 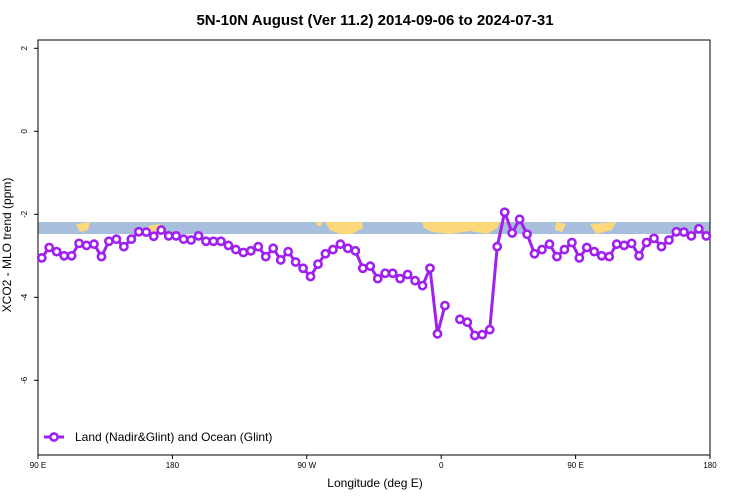 What do you see at coordinates (54, 437) in the screenshot?
I see `legend-marker` at bounding box center [54, 437].